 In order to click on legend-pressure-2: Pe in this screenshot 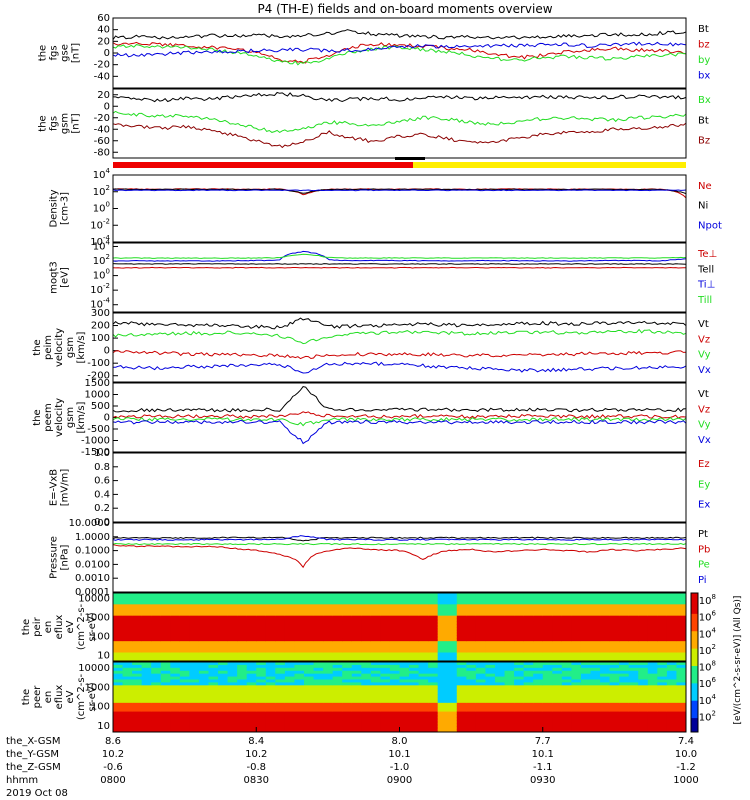, I will do `click(704, 565)`.